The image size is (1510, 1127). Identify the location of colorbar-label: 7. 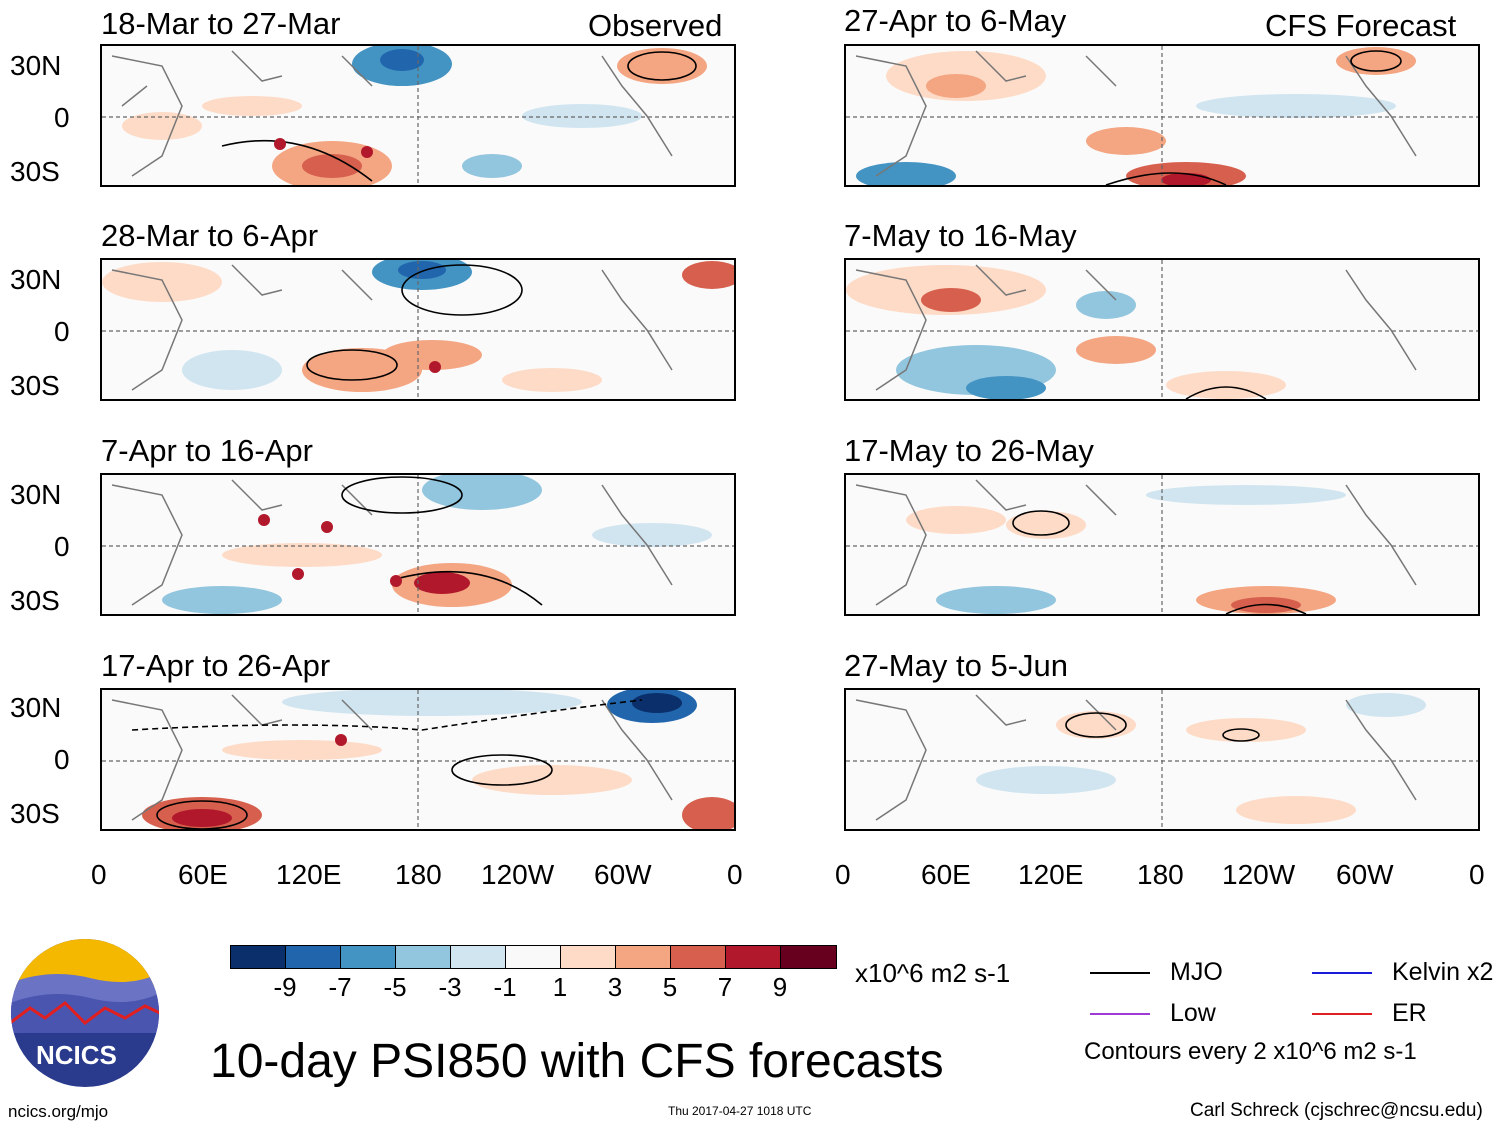
(725, 987).